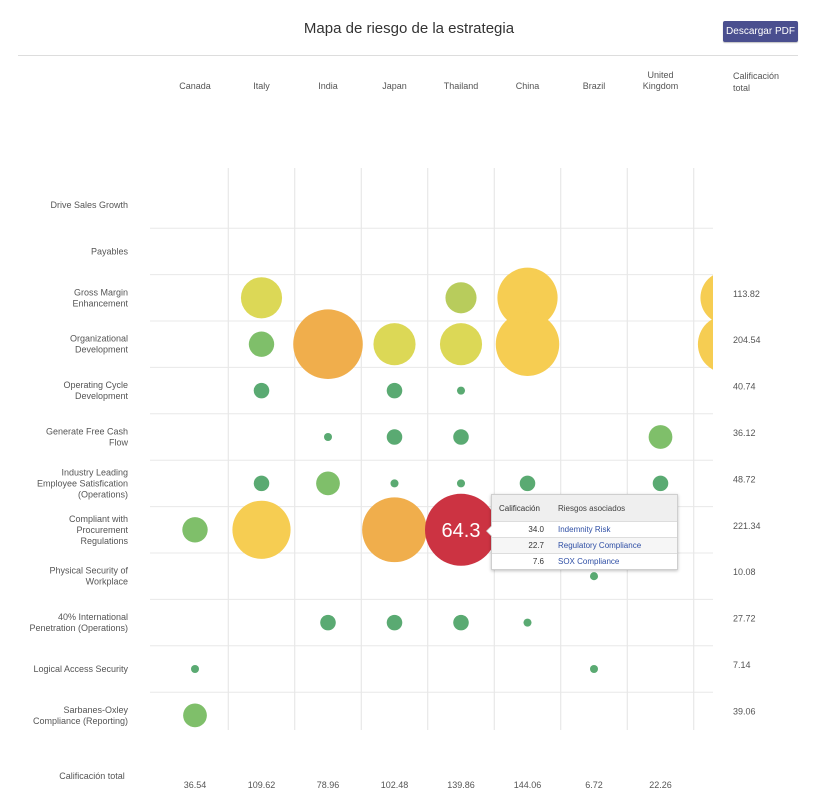  Describe the element at coordinates (744, 433) in the screenshot. I see `row-total: 36.12` at that location.